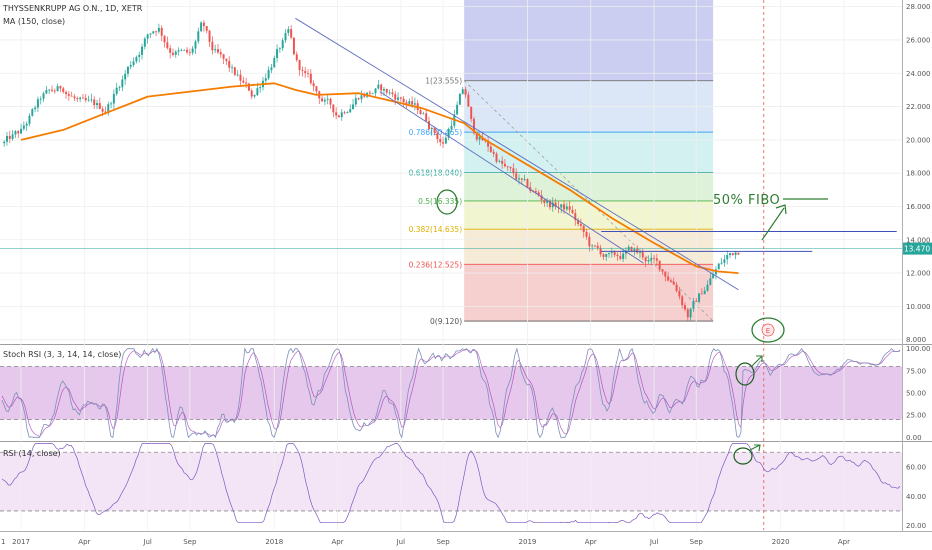  Describe the element at coordinates (768, 330) in the screenshot. I see `circle-marker` at that location.